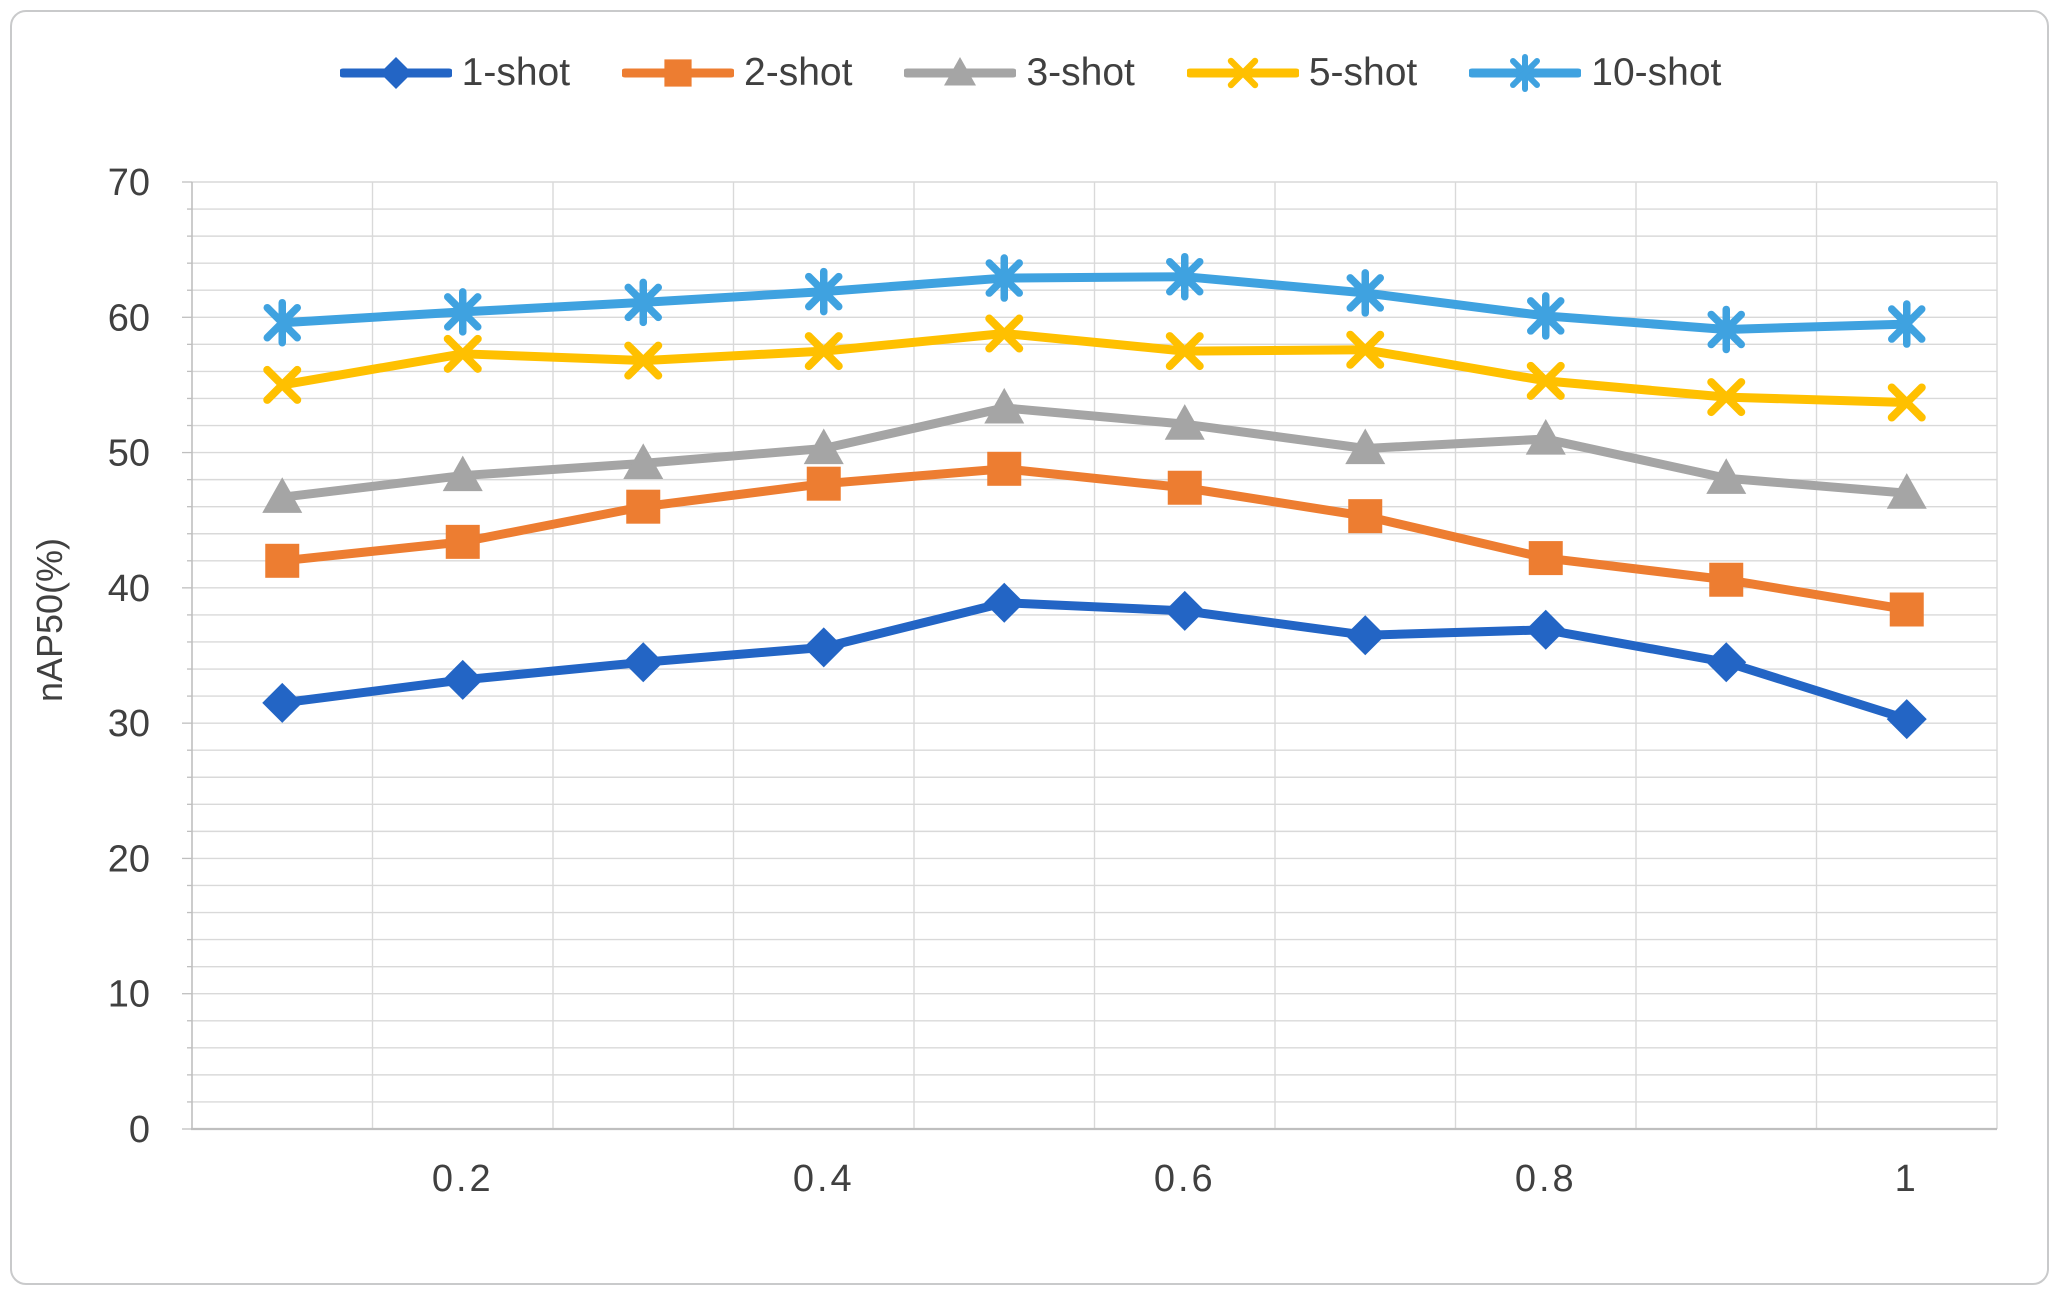 The width and height of the screenshot is (2061, 1295). I want to click on series-3-shot, so click(1094, 450).